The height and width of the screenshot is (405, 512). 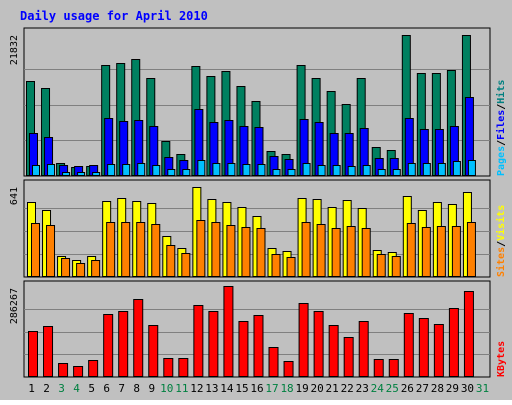 I want to click on day-label: 13, so click(x=211, y=388).